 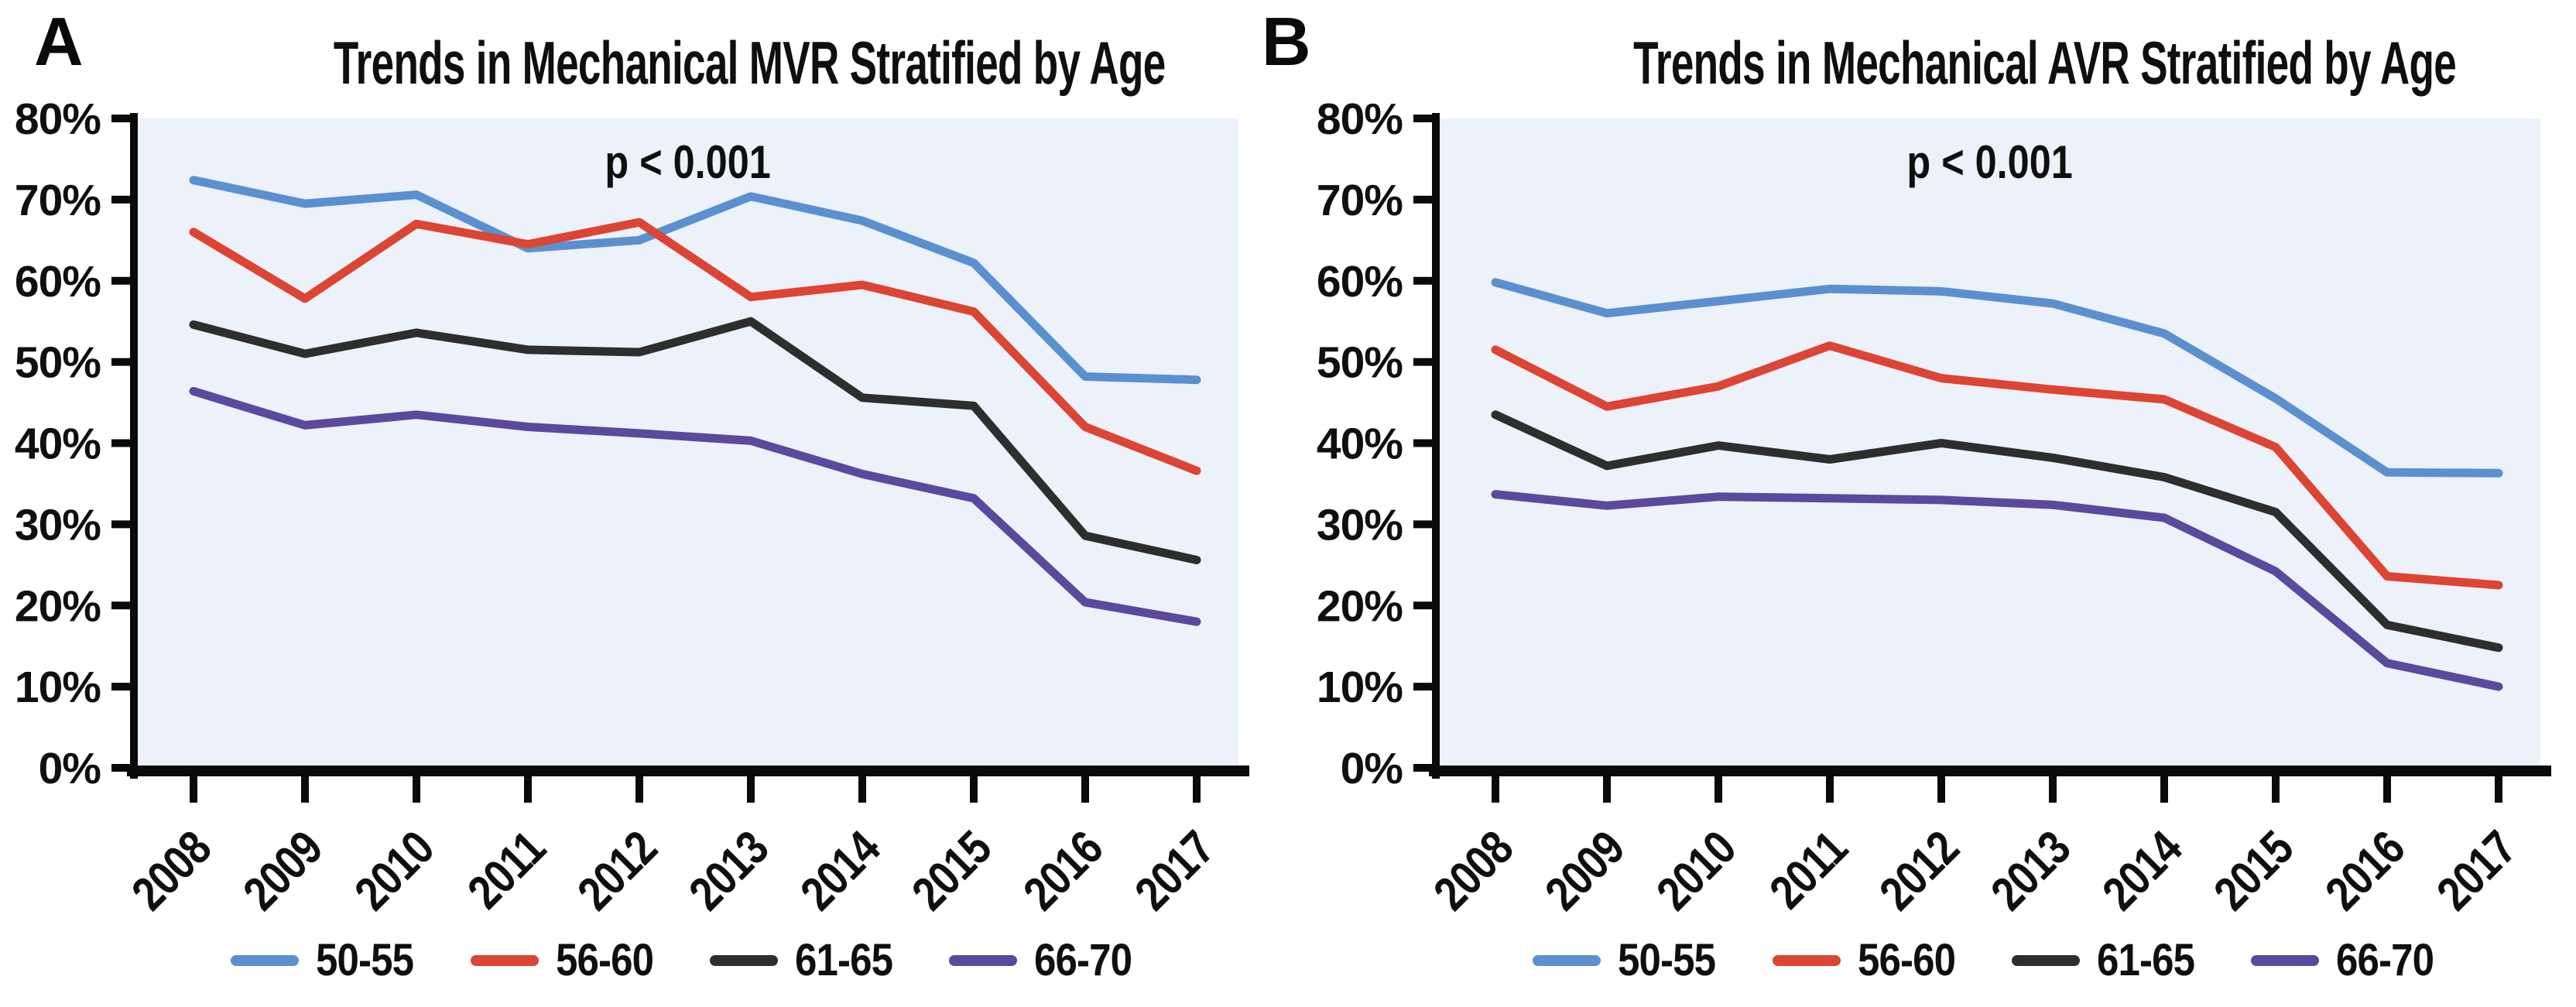 I want to click on x-tick-label: 2016, so click(x=2365, y=871).